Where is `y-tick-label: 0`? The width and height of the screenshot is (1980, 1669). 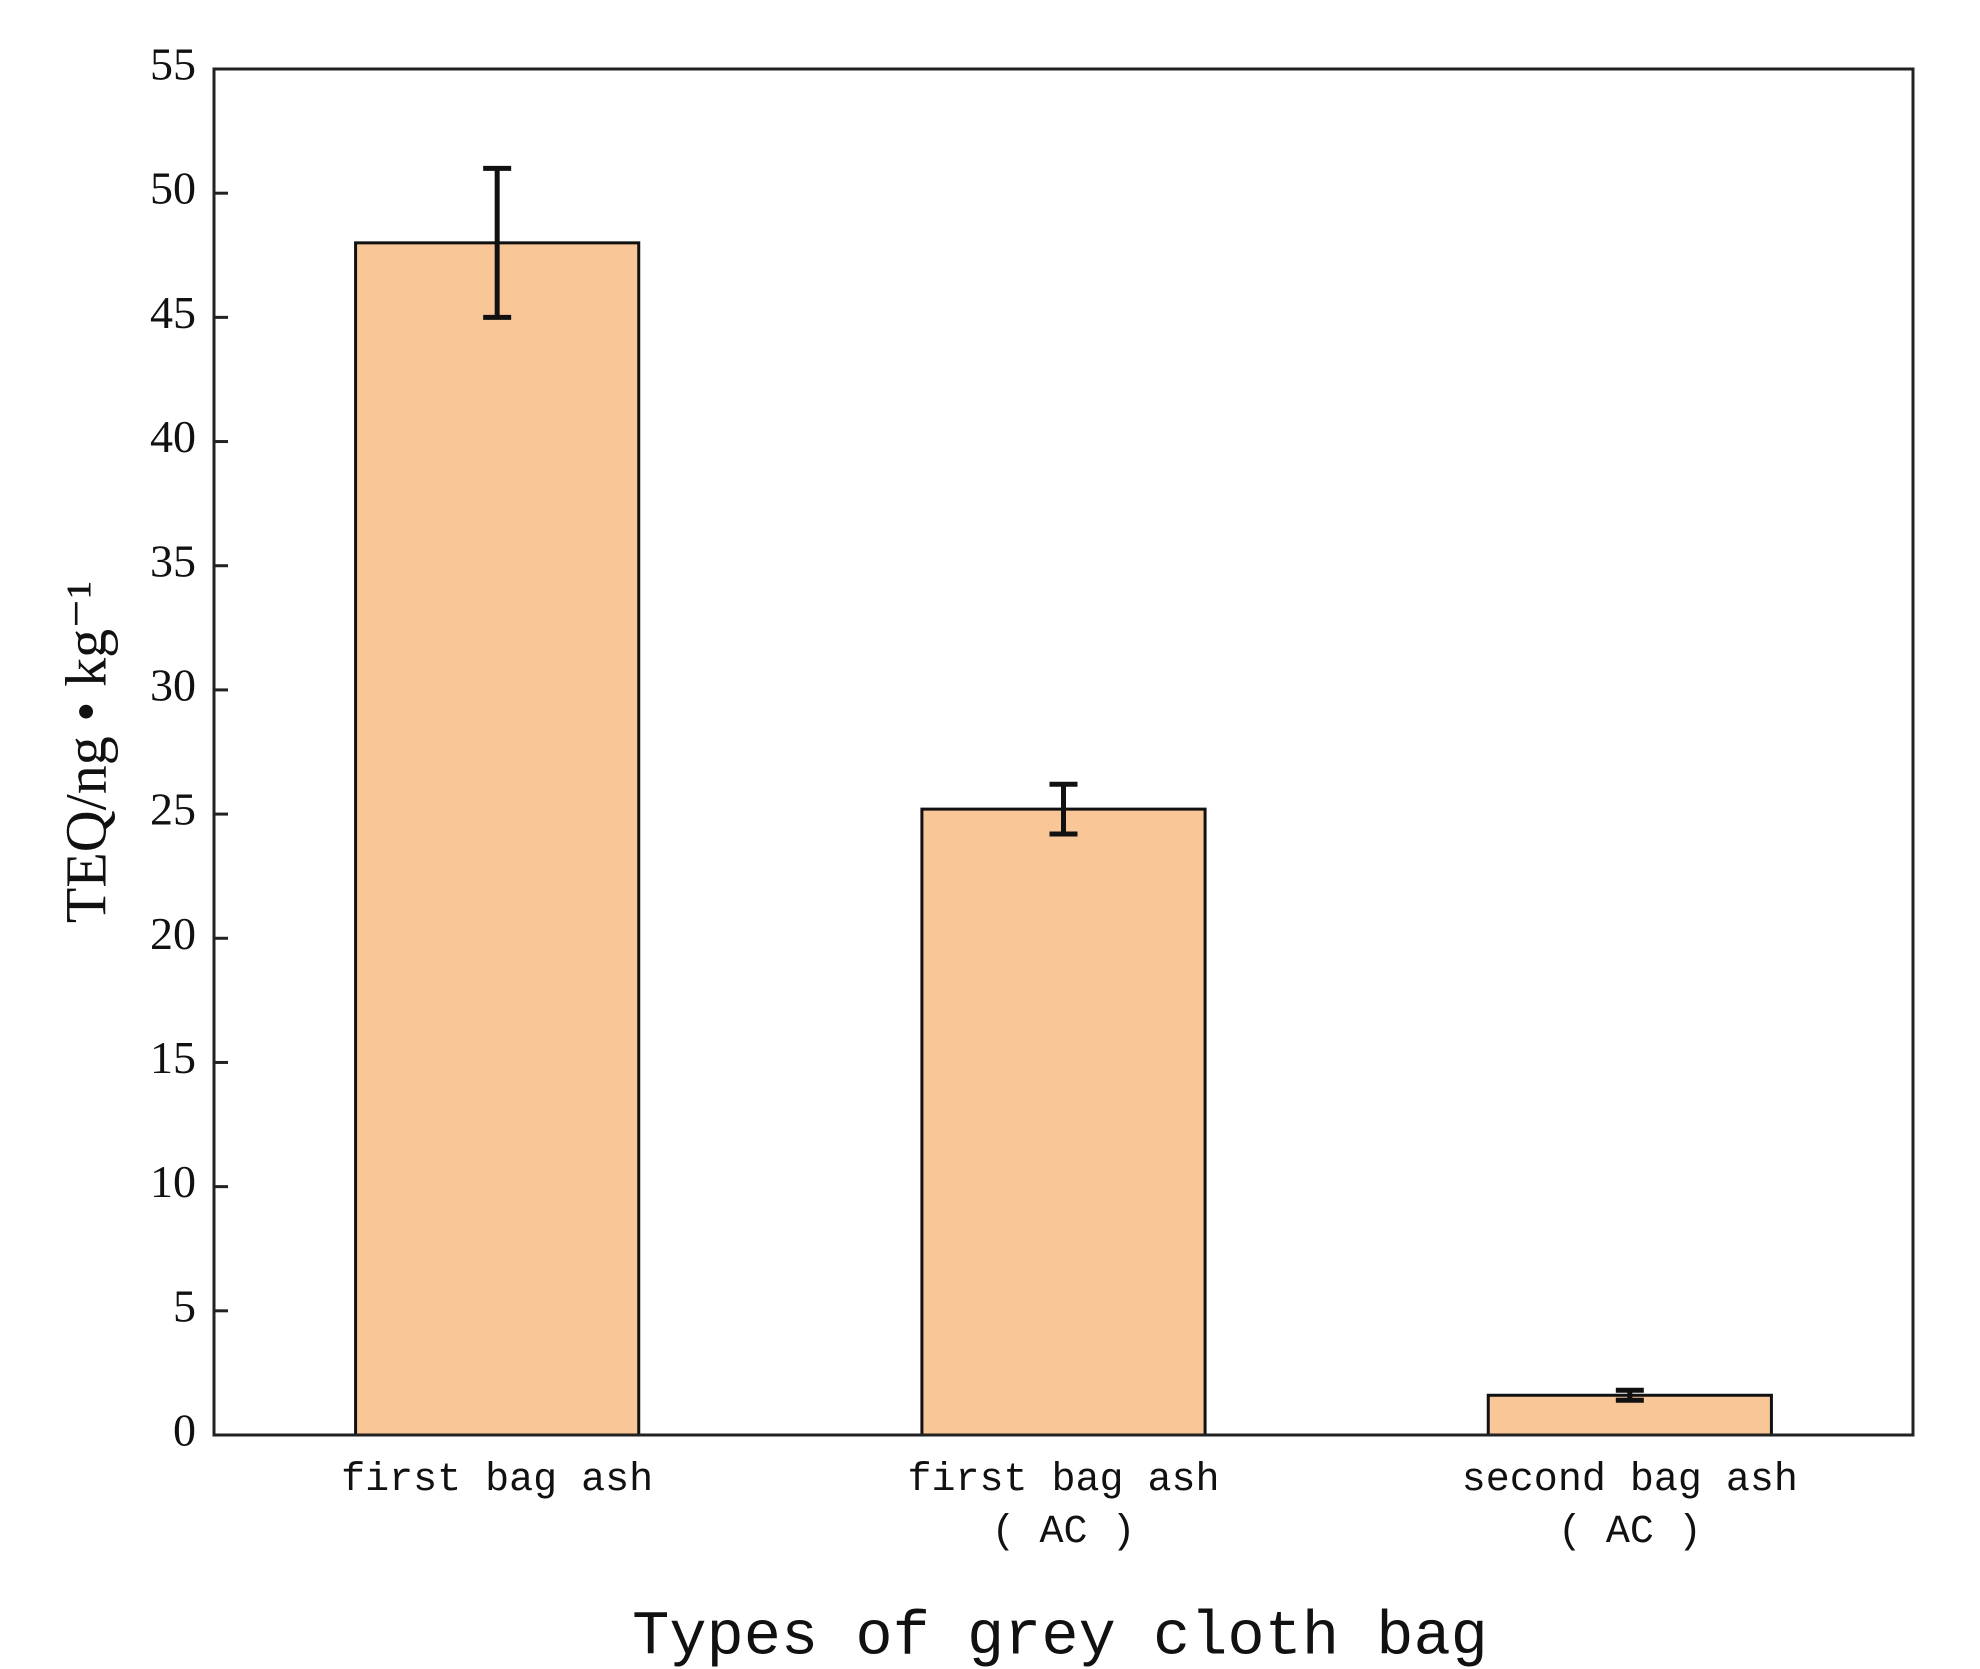 y-tick-label: 0 is located at coordinates (184, 1430).